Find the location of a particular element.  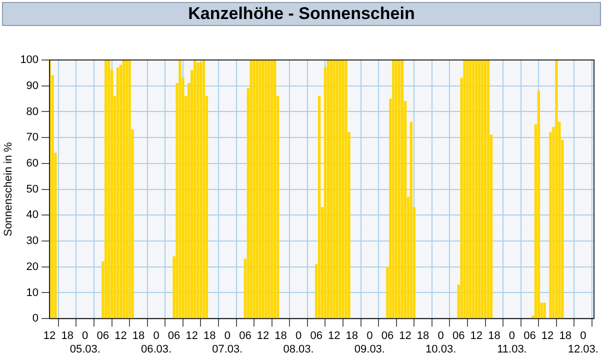

y-tick-label: 60 is located at coordinates (32, 163).